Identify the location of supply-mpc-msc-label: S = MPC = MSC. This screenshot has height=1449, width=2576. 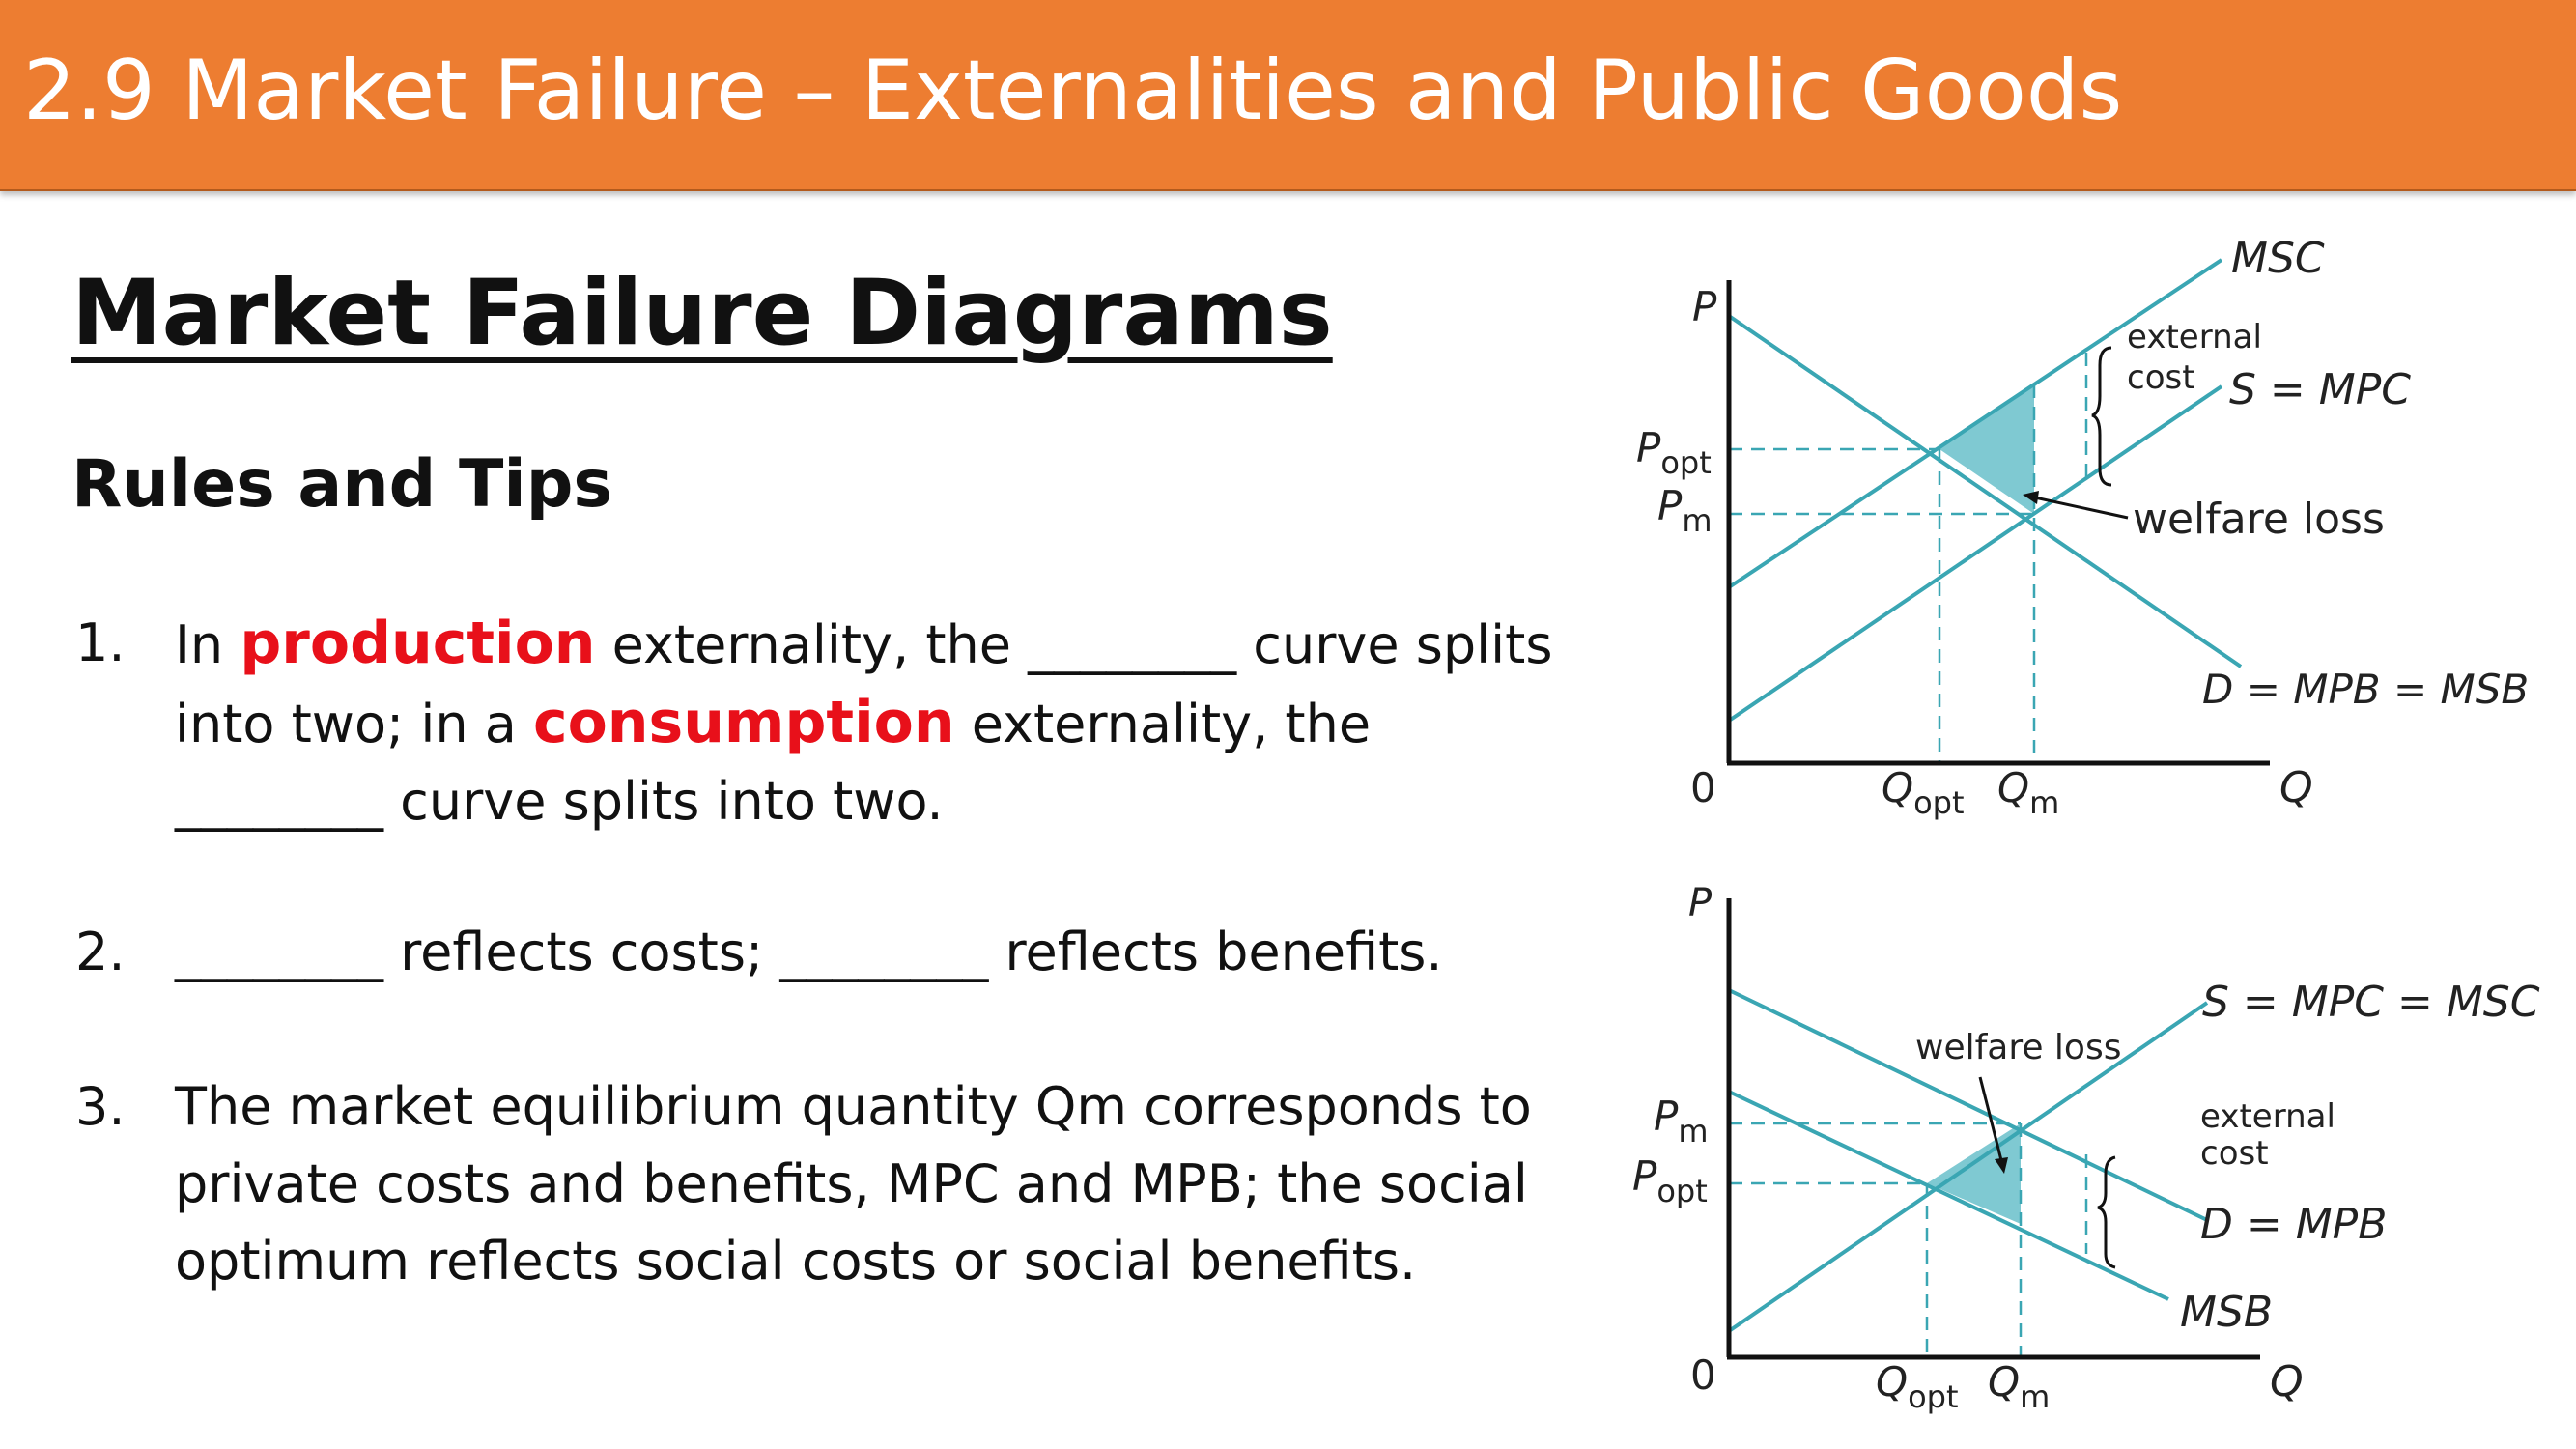
(2371, 1002).